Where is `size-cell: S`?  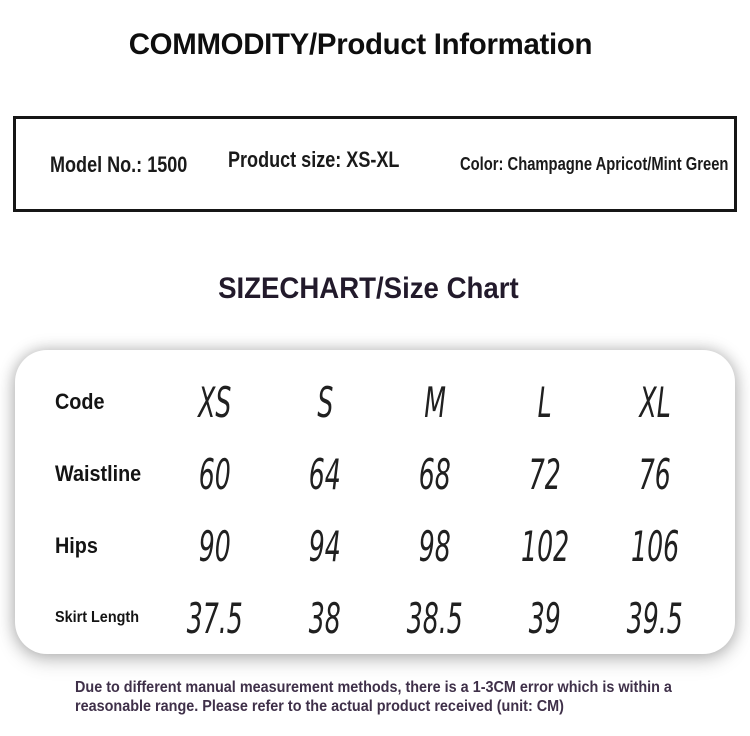 size-cell: S is located at coordinates (325, 402).